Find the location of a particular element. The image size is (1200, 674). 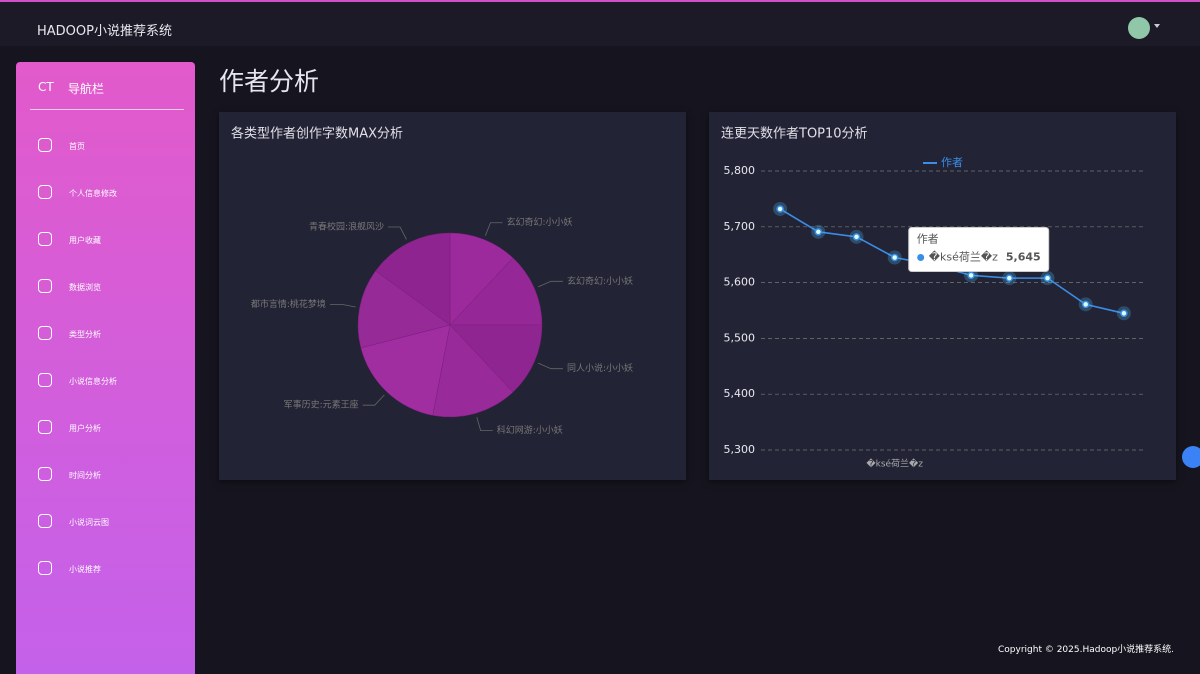

slice-label: 都市言情:桃花梦境 is located at coordinates (288, 304).